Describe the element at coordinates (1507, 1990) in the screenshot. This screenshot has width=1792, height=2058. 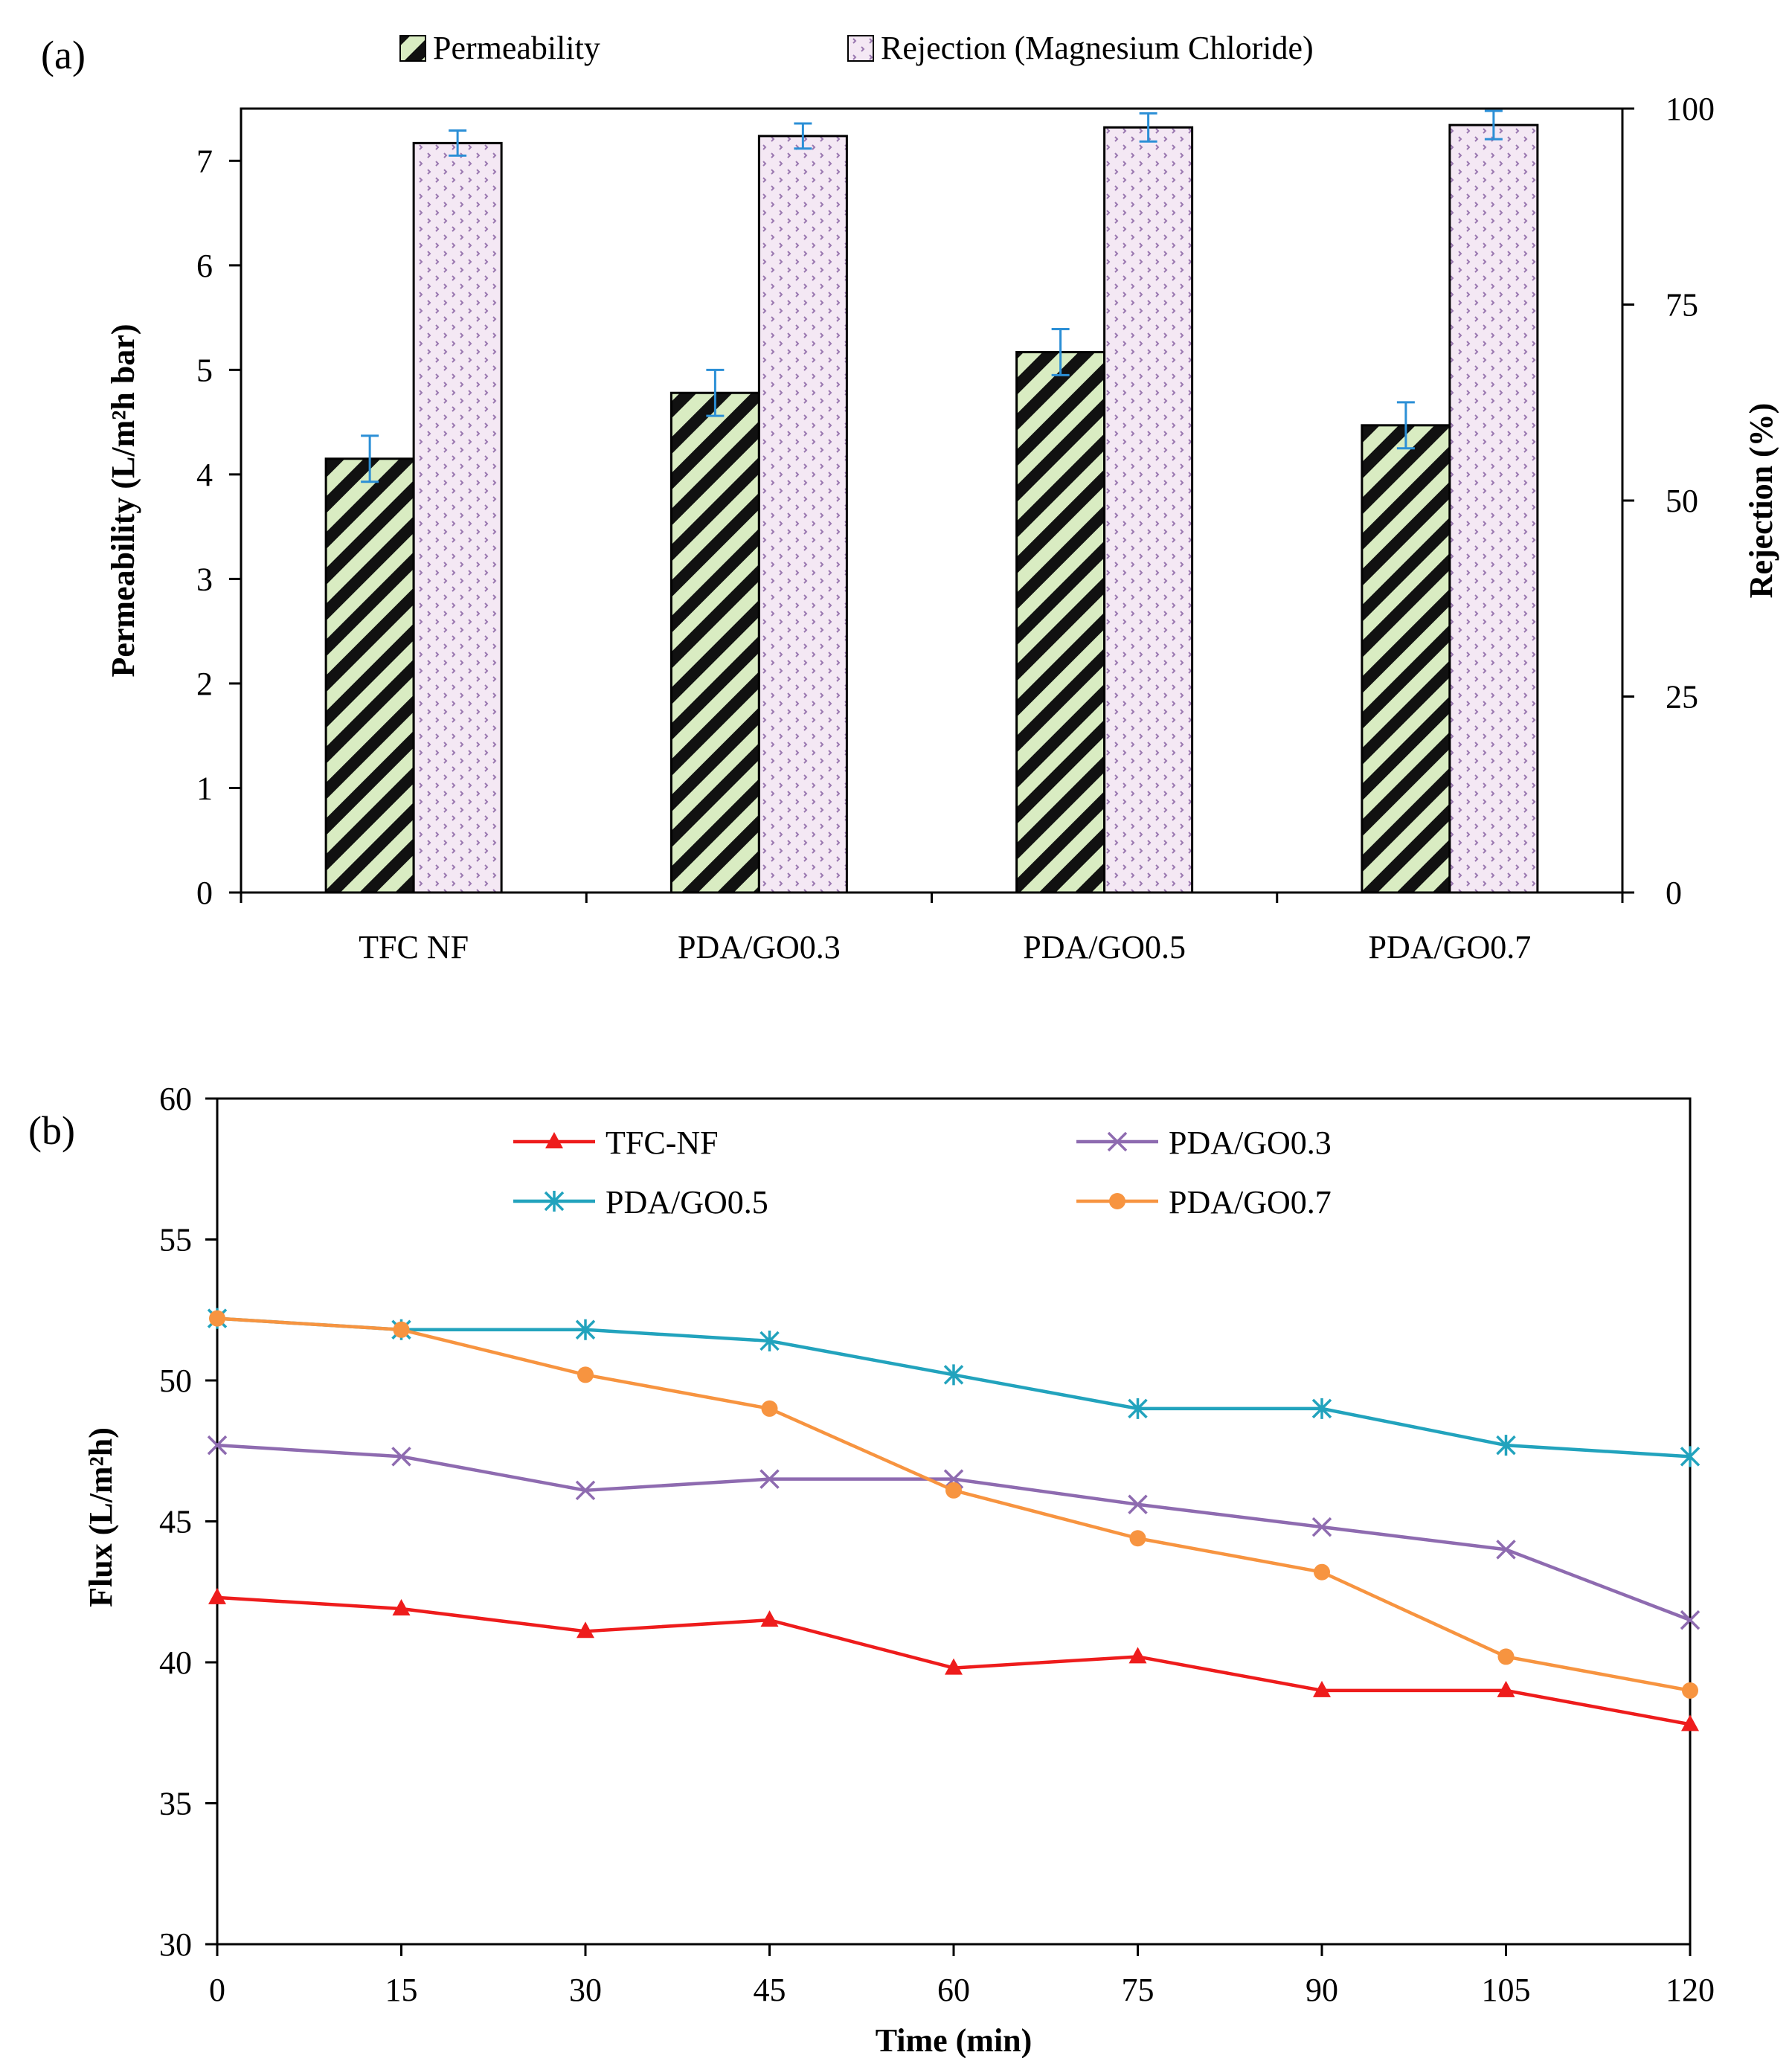
I see `x-tick-label: 105` at that location.